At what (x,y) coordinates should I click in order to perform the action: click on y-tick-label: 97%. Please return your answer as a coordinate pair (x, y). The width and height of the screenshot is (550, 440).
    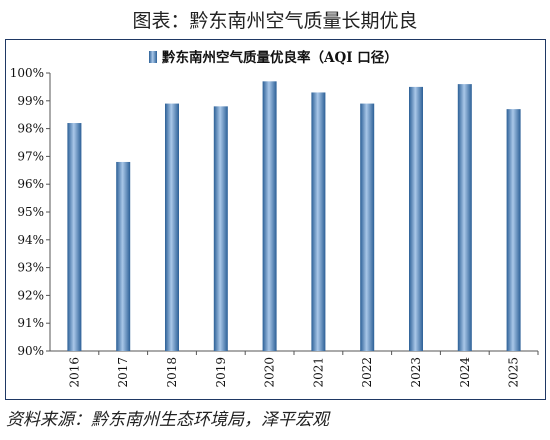
    Looking at the image, I should click on (30, 156).